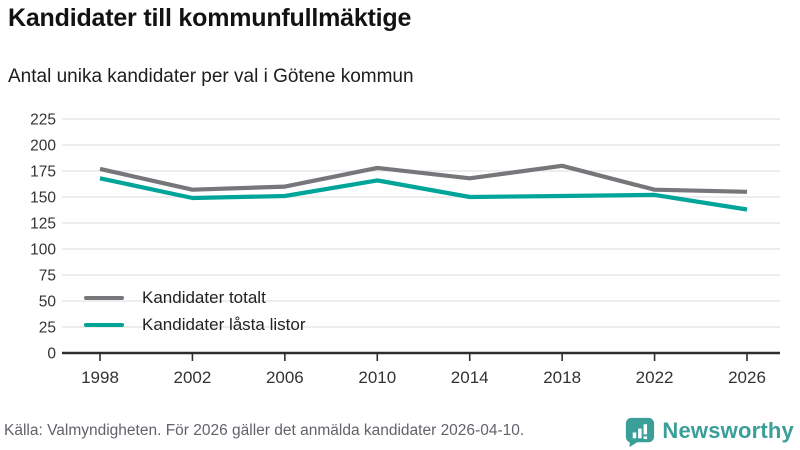 The height and width of the screenshot is (450, 800). I want to click on y-tick-label: 25, so click(47, 328).